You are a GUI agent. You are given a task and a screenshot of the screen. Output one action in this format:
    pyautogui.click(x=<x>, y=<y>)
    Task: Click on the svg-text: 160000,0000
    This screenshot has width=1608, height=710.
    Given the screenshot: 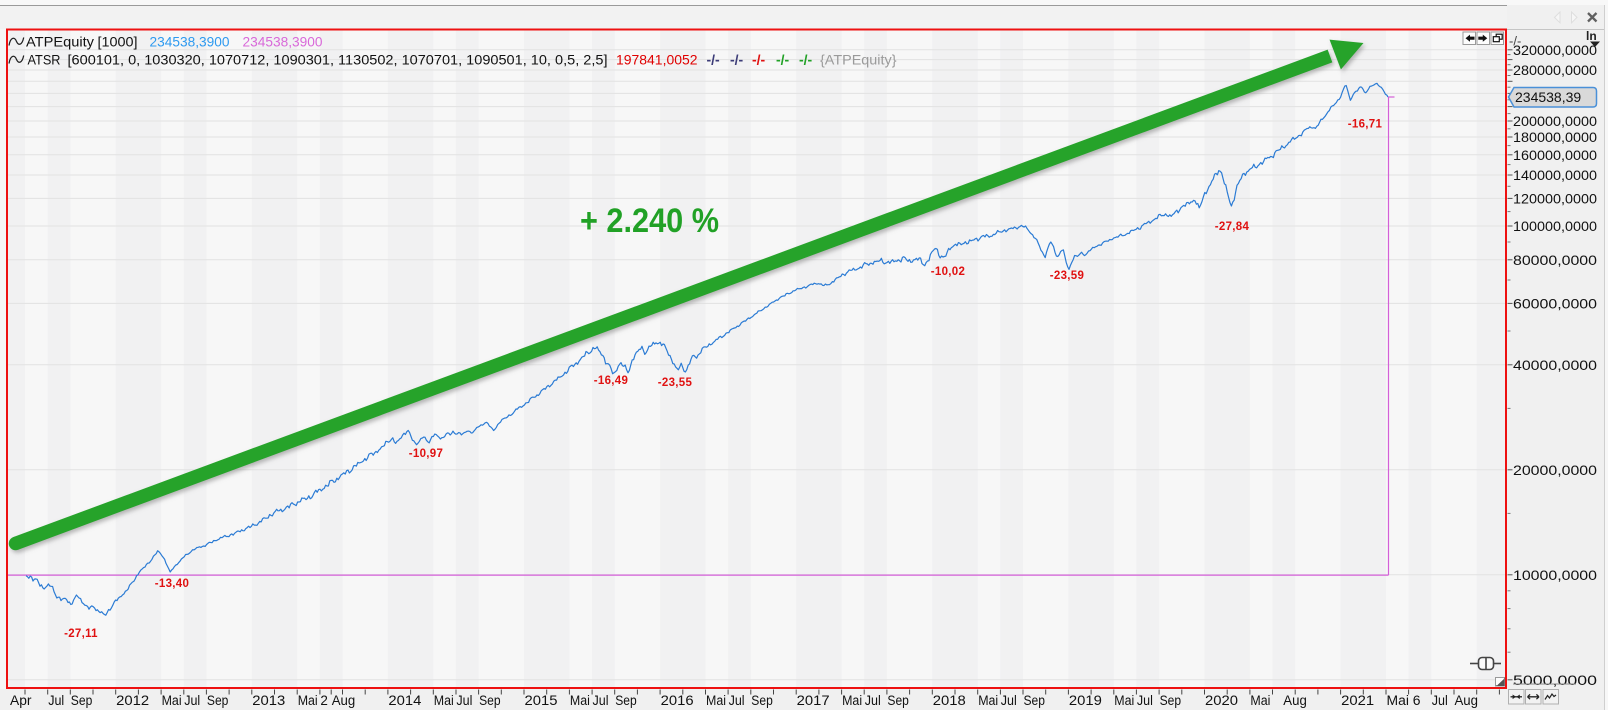 What is the action you would take?
    pyautogui.click(x=1555, y=155)
    